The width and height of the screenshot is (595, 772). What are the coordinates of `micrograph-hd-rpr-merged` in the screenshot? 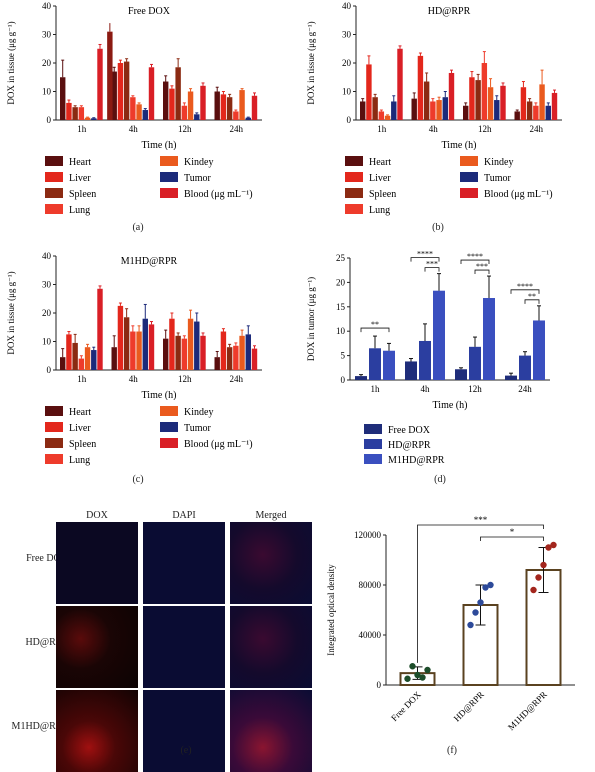 It's located at (271, 647).